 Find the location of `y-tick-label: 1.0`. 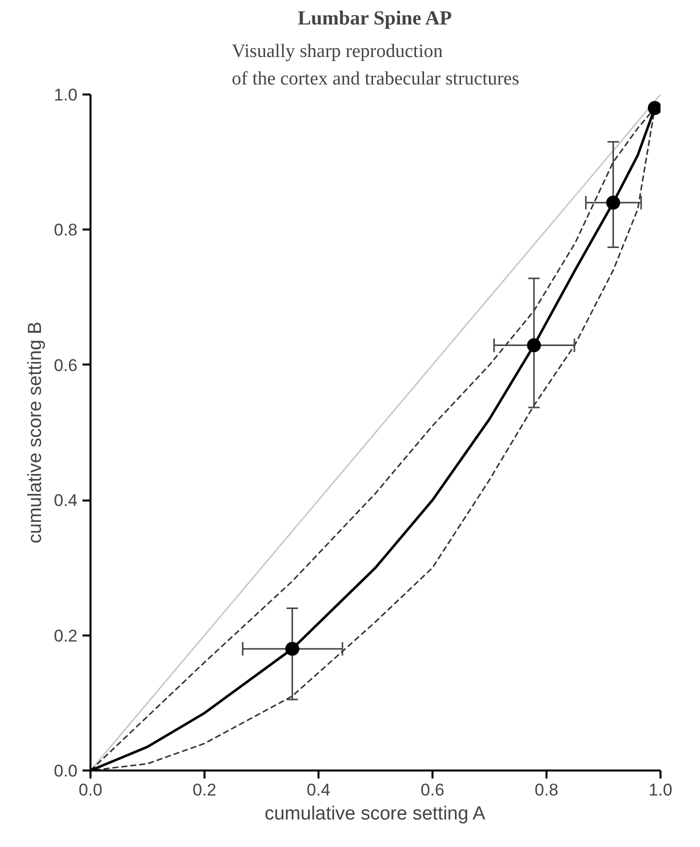

y-tick-label: 1.0 is located at coordinates (66, 95).